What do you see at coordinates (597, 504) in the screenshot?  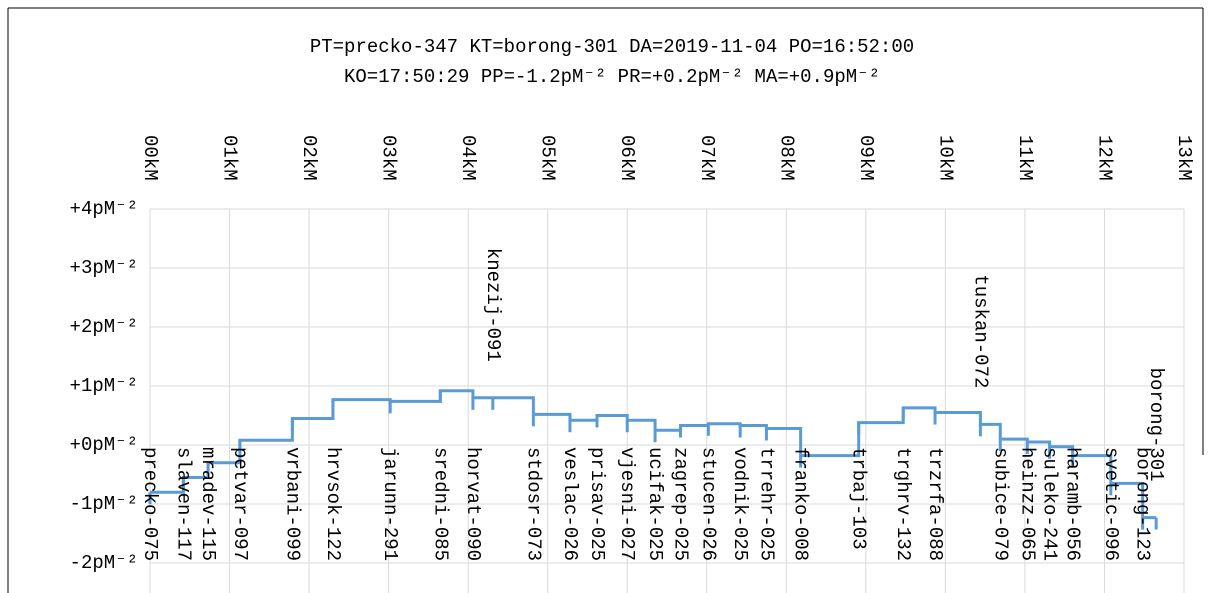 I see `station-label: prisav-025` at bounding box center [597, 504].